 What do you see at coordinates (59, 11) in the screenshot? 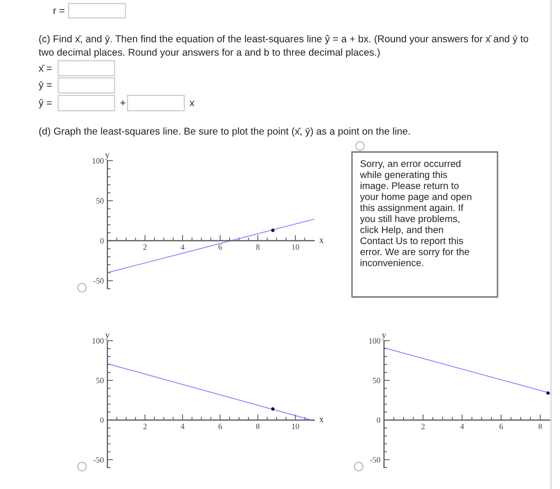
I see `text: r =` at bounding box center [59, 11].